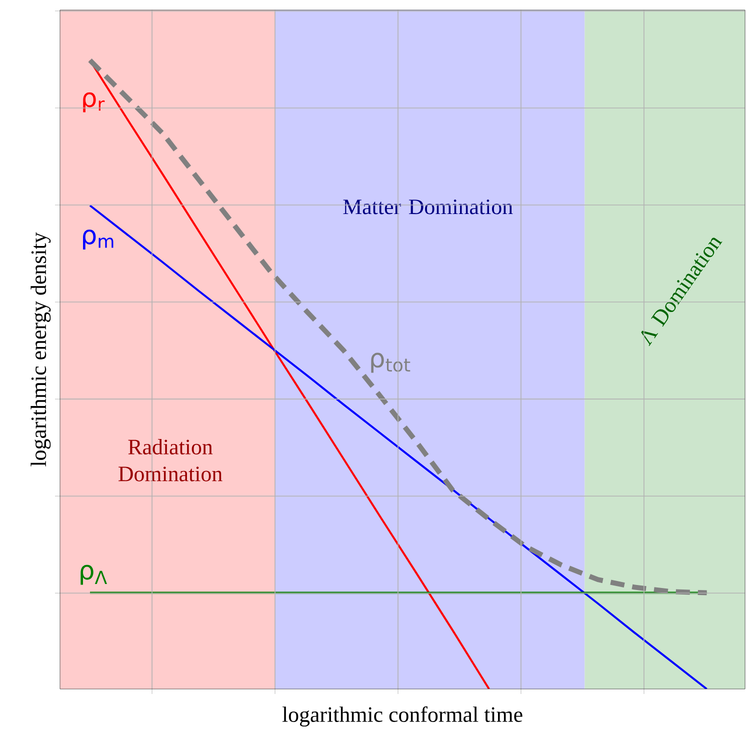  Describe the element at coordinates (93, 574) in the screenshot. I see `series-label: ρ$_{Λ}$` at that location.